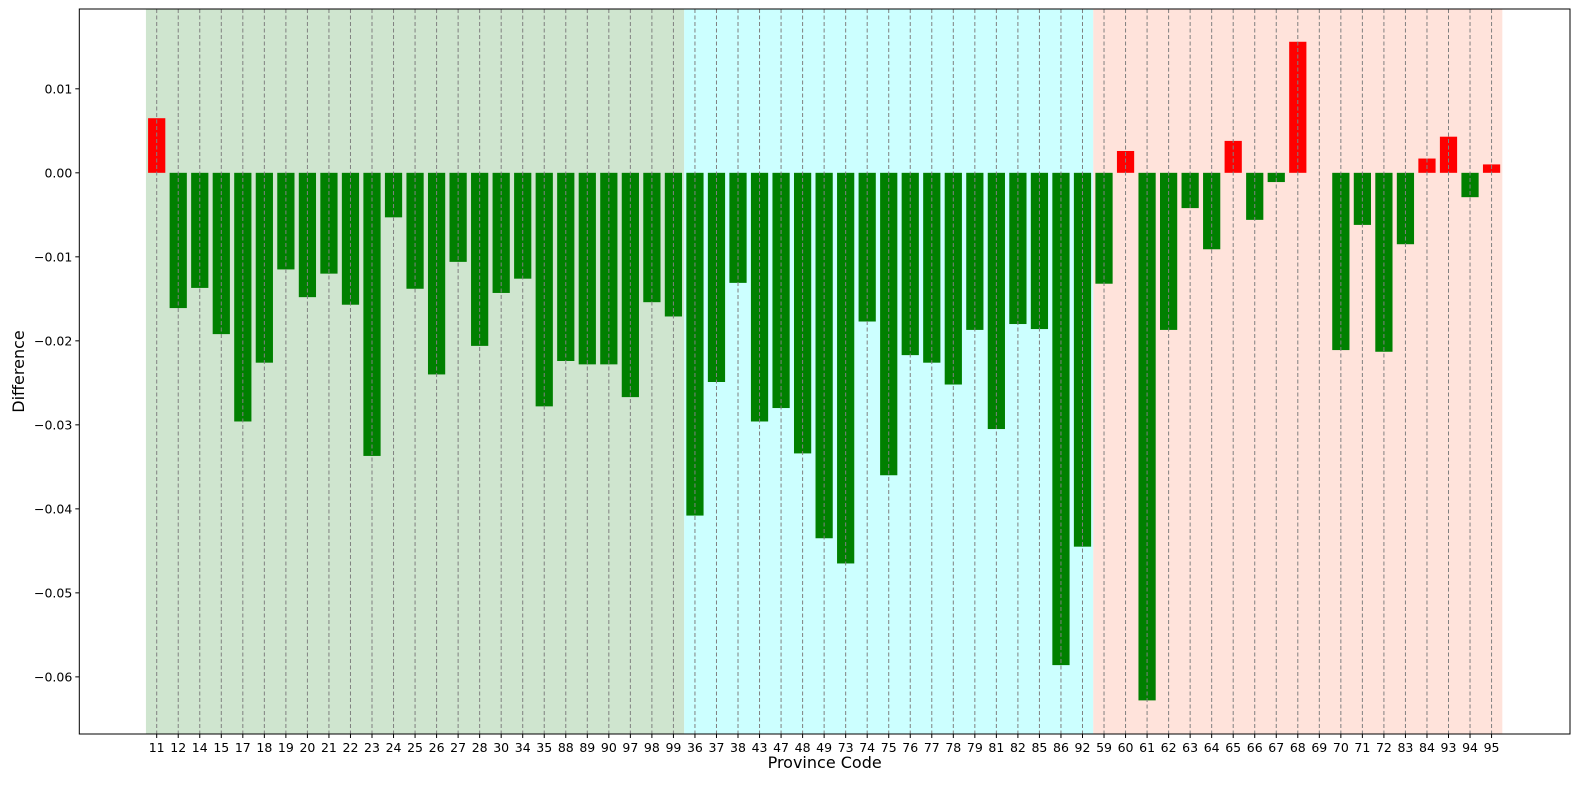  Describe the element at coordinates (738, 747) in the screenshot. I see `x-tick-label: 38` at that location.